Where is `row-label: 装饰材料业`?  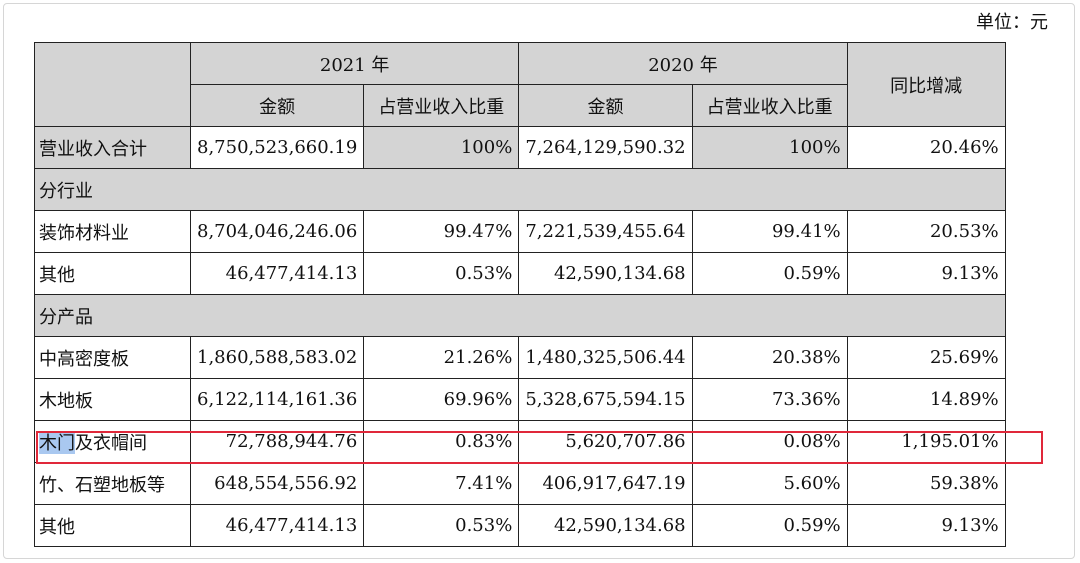 row-label: 装饰材料业 is located at coordinates (112, 231).